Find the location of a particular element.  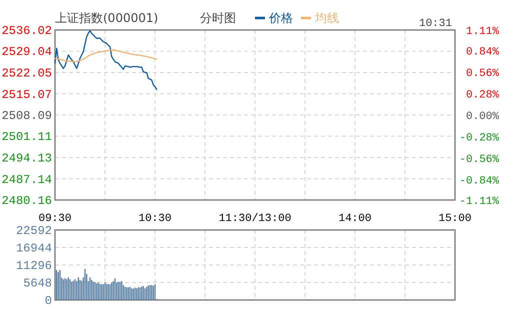

annotation: 10:31 is located at coordinates (435, 24).